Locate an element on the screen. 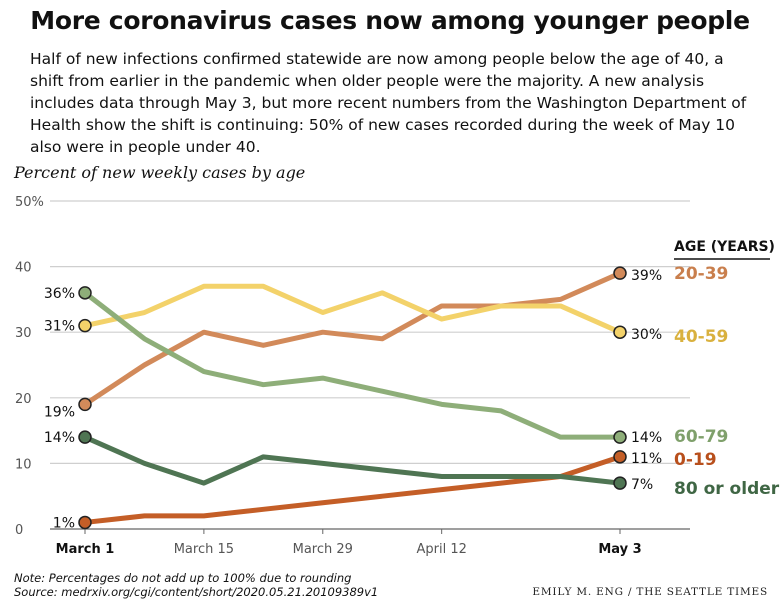  end-value-label-80-or-older: 7% is located at coordinates (642, 485).